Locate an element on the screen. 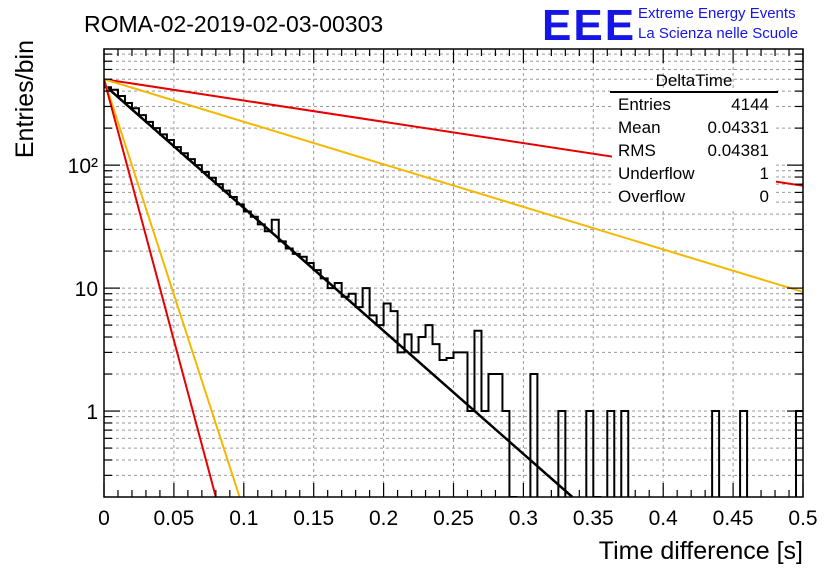  x-tick-label: 0.25 is located at coordinates (453, 518).